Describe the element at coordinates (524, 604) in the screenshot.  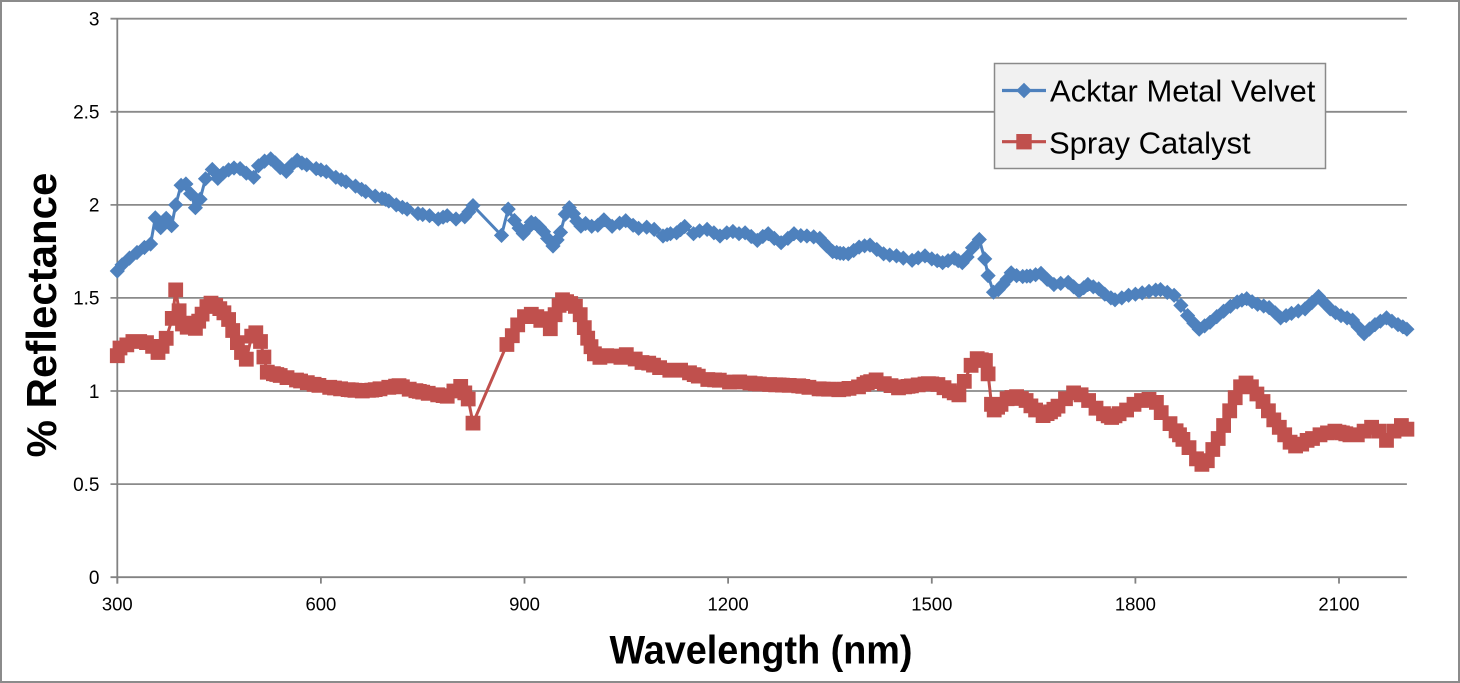
I see `svg-text: 900` at that location.